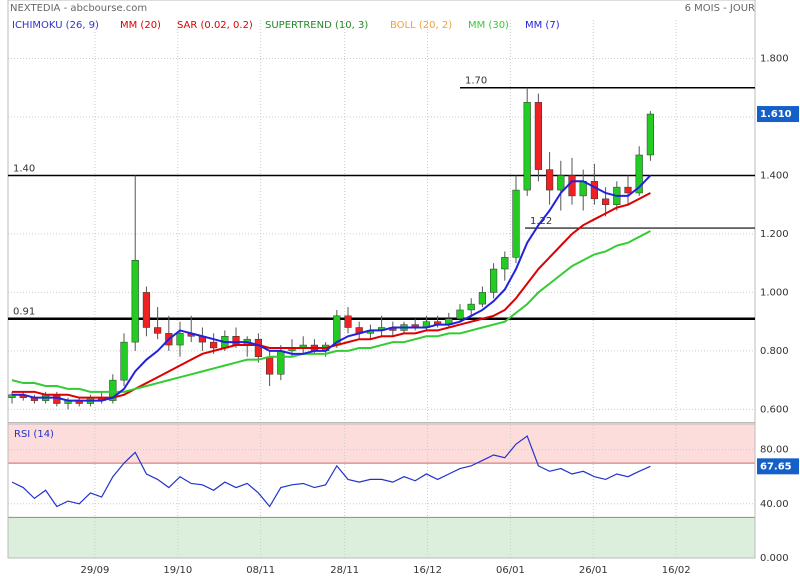  I want to click on period: 6 MOIS - JOUR, so click(720, 8).